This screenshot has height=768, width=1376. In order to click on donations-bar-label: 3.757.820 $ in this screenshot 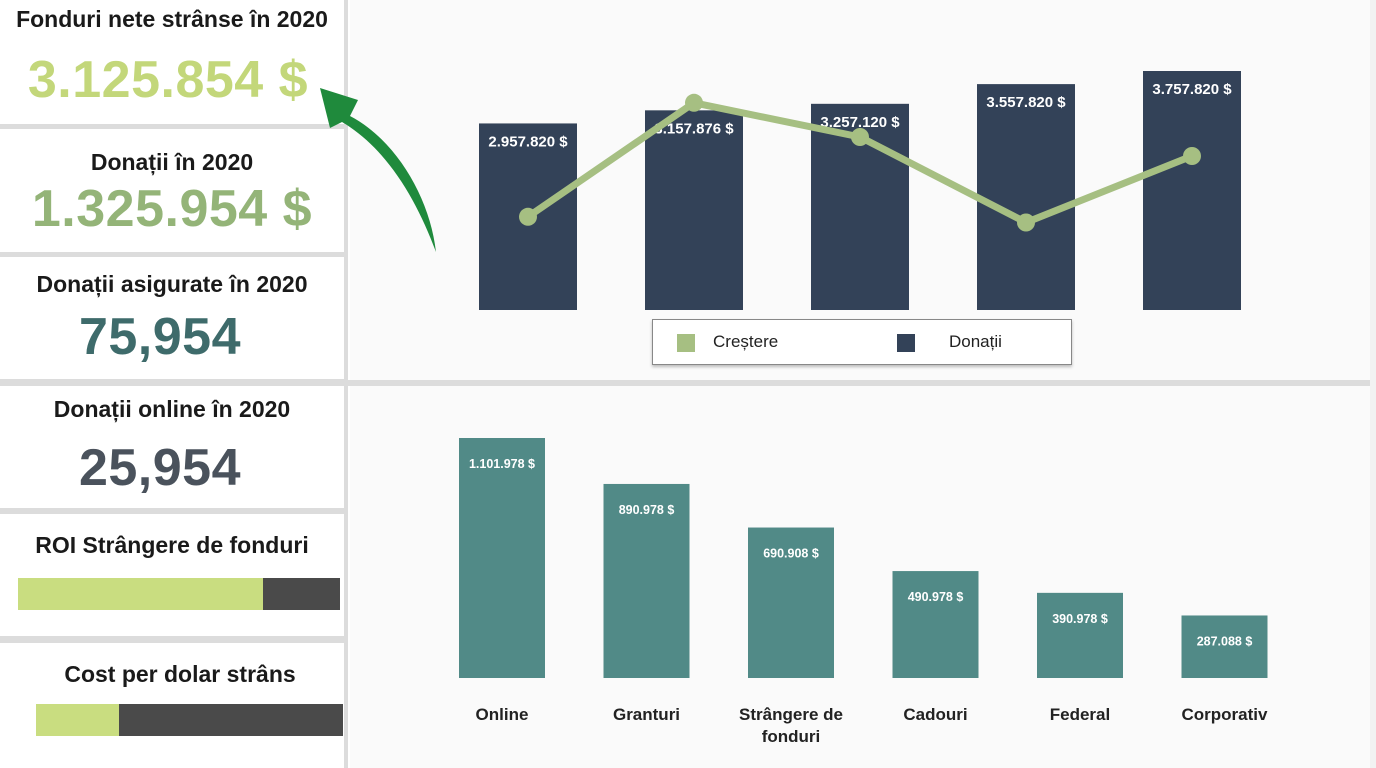, I will do `click(1192, 89)`.